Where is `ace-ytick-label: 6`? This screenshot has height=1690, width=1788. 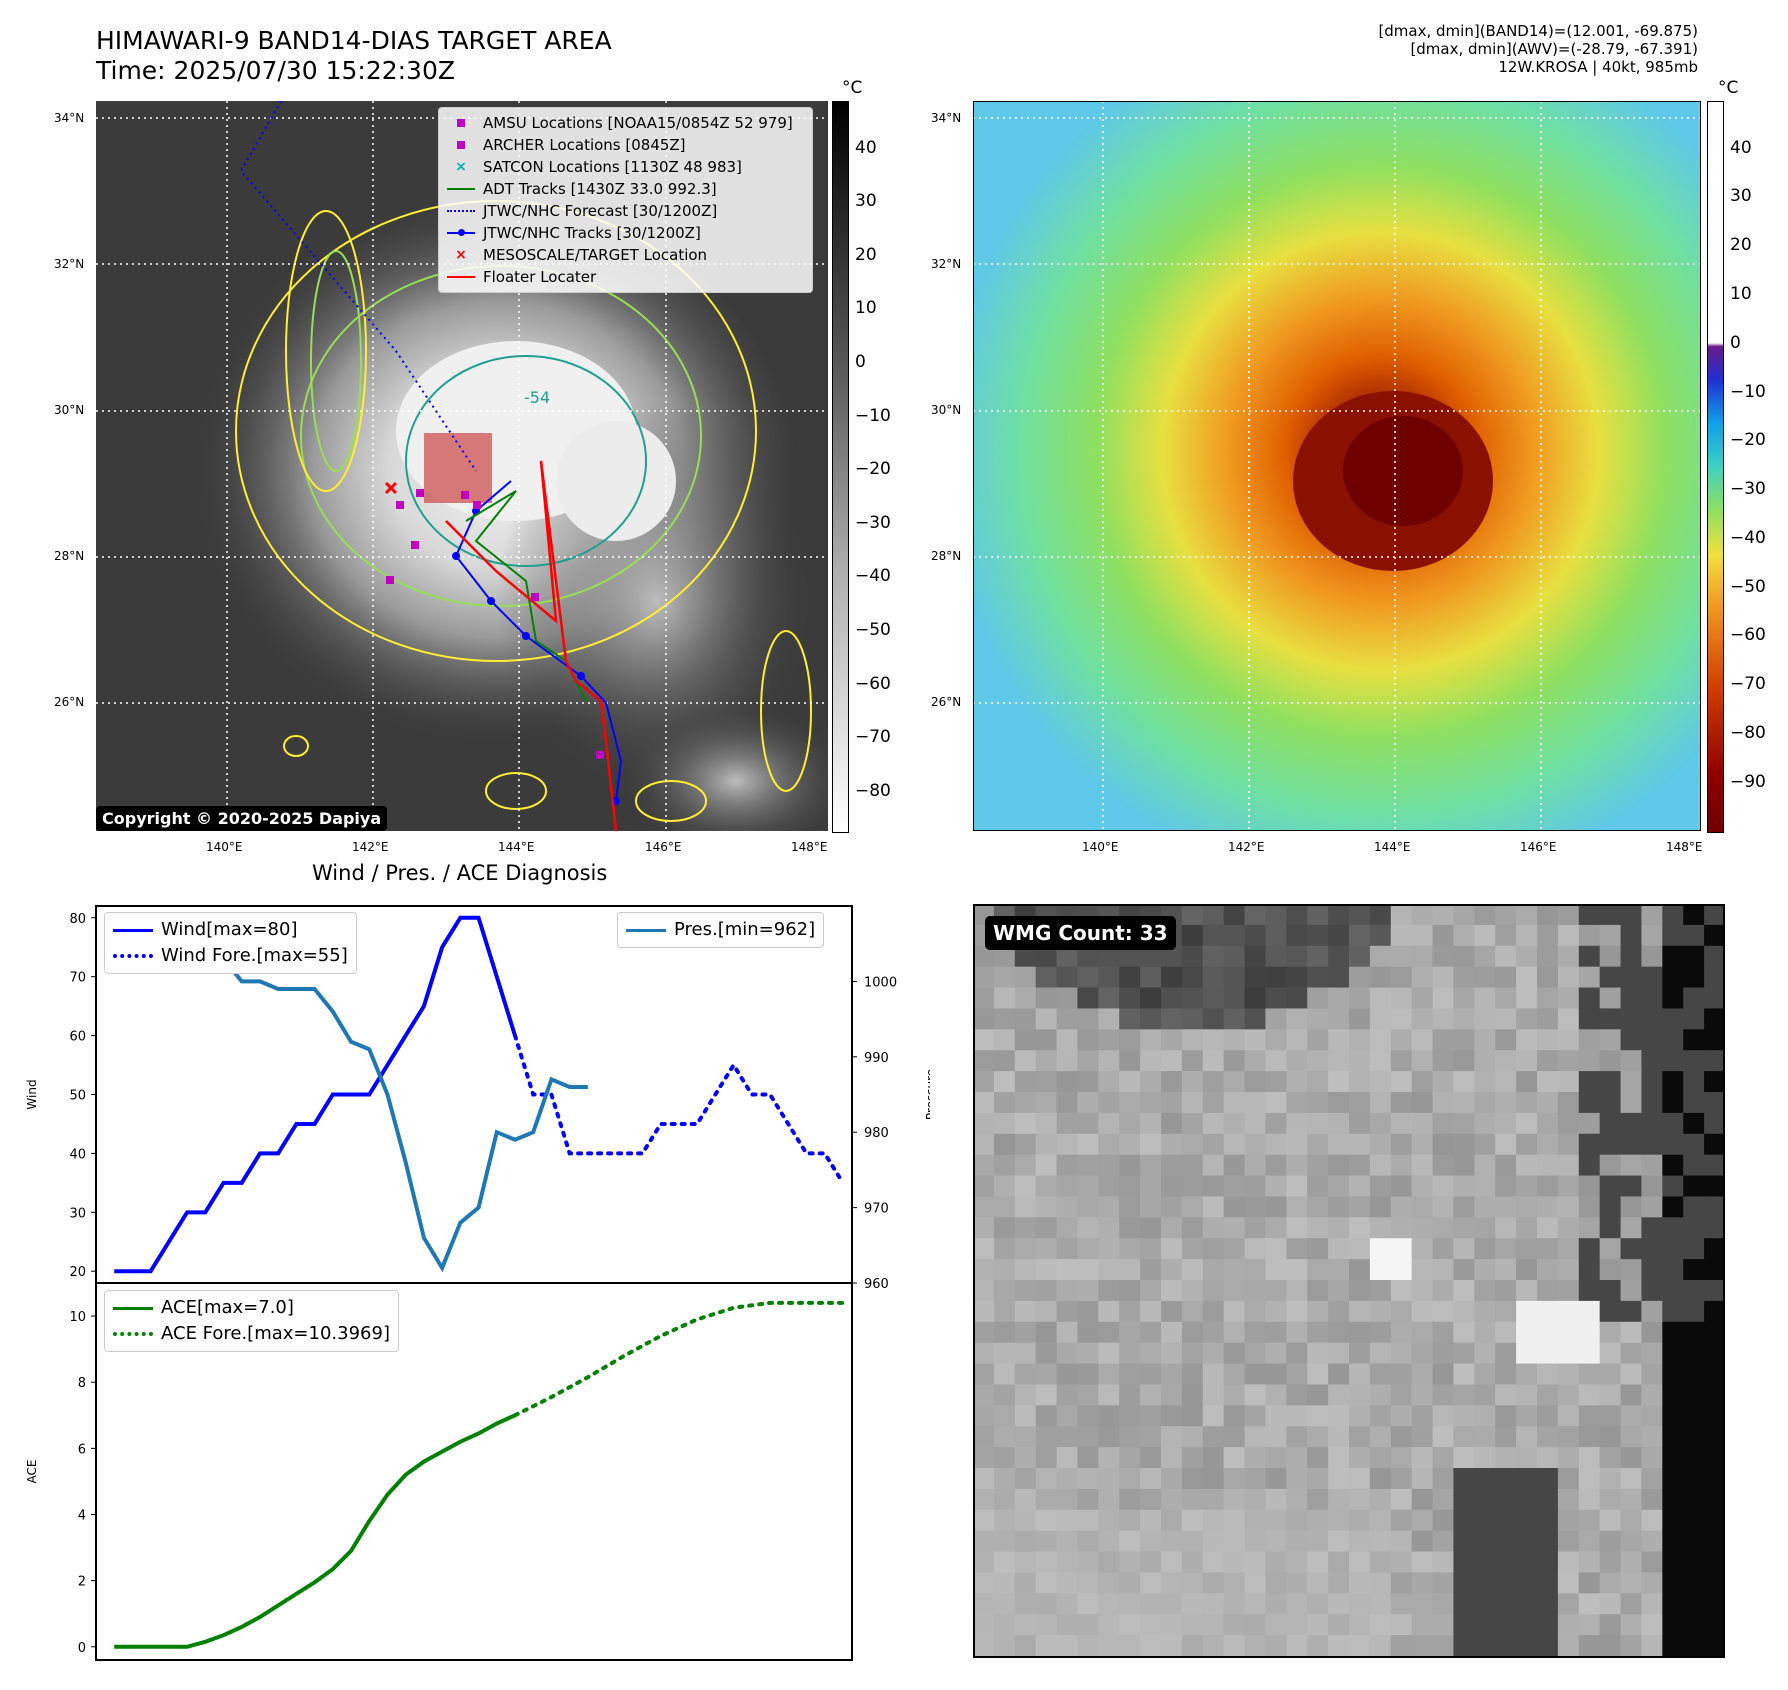 ace-ytick-label: 6 is located at coordinates (82, 1449).